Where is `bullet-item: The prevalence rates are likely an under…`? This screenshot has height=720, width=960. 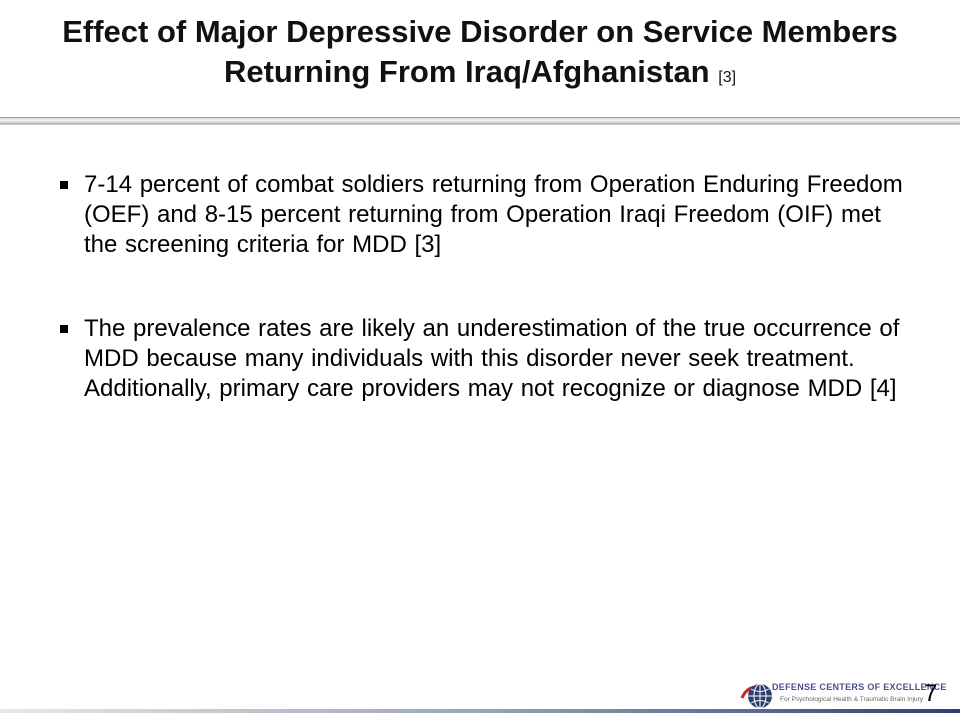
bullet-item: The prevalence rates are likely an under… is located at coordinates (488, 359).